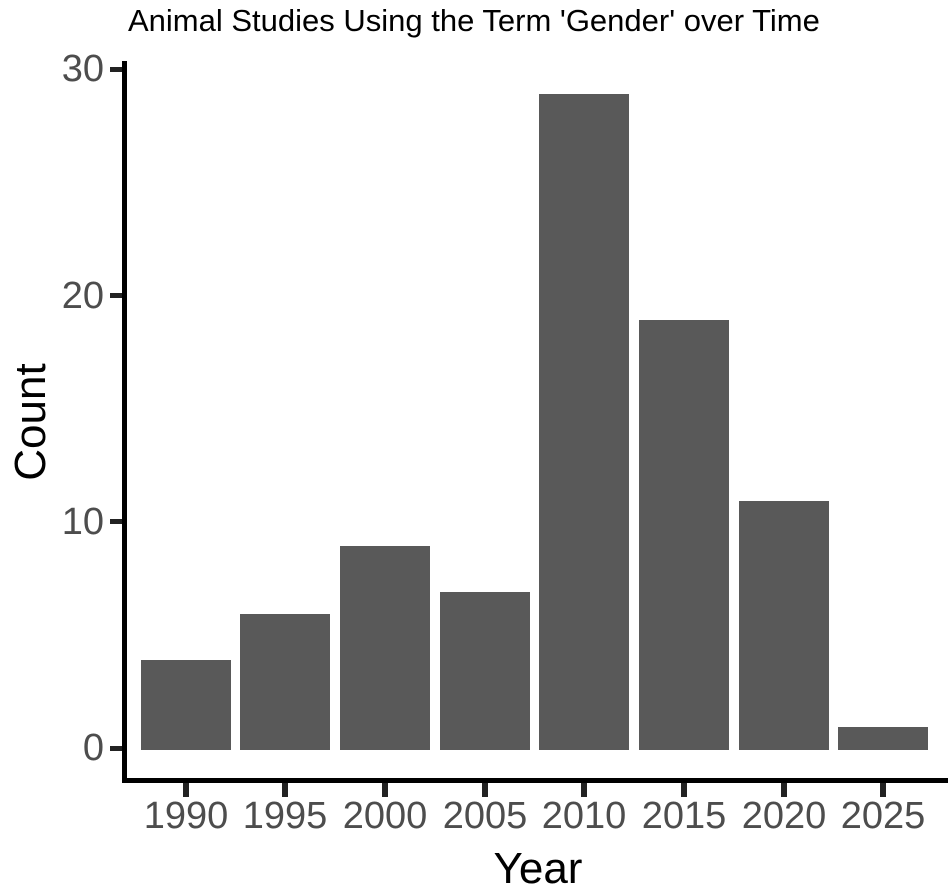 The image size is (950, 893). I want to click on y-tick-label: 0, so click(93, 748).